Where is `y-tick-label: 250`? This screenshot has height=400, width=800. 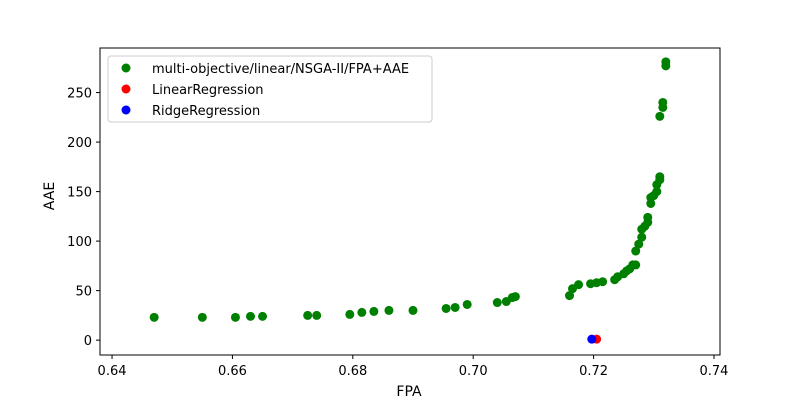
y-tick-label: 250 is located at coordinates (79, 94).